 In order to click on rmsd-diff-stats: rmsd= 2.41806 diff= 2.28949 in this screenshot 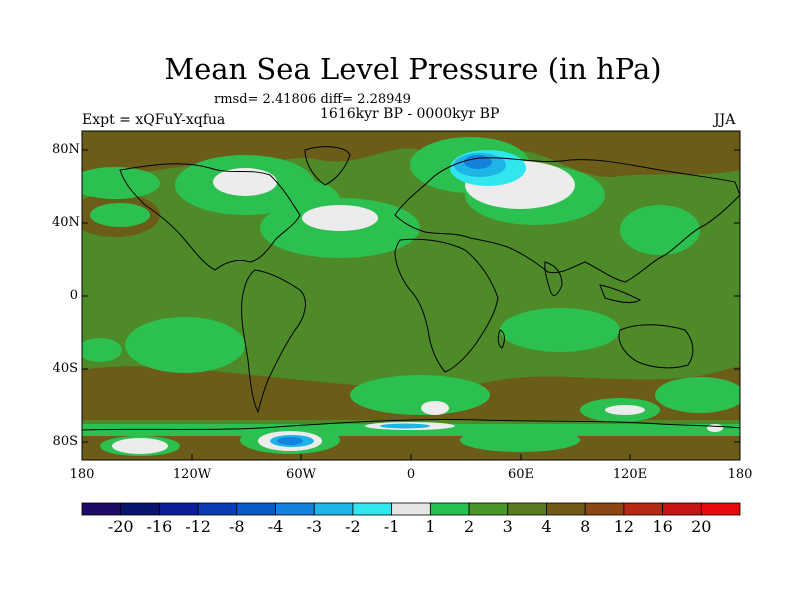, I will do `click(312, 99)`.